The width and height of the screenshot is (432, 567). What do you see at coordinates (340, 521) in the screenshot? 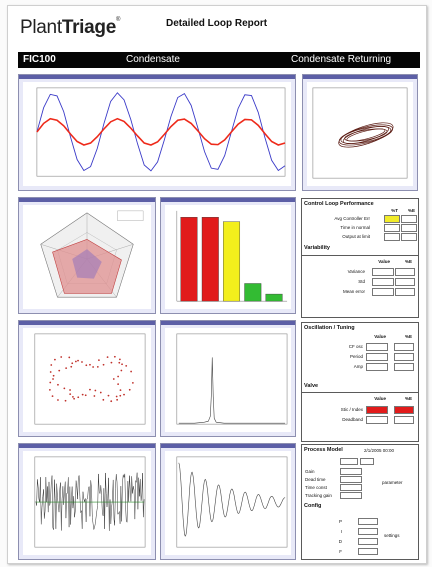
I see `row-label: P` at bounding box center [340, 521].